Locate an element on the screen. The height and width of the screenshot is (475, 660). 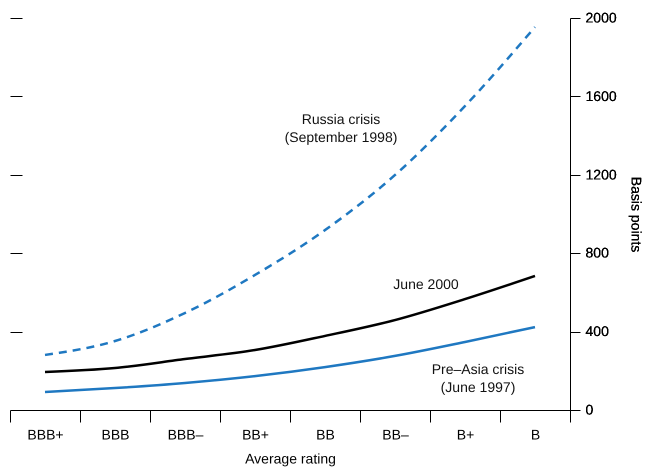
x-tick-label: BBB+ is located at coordinates (45, 434).